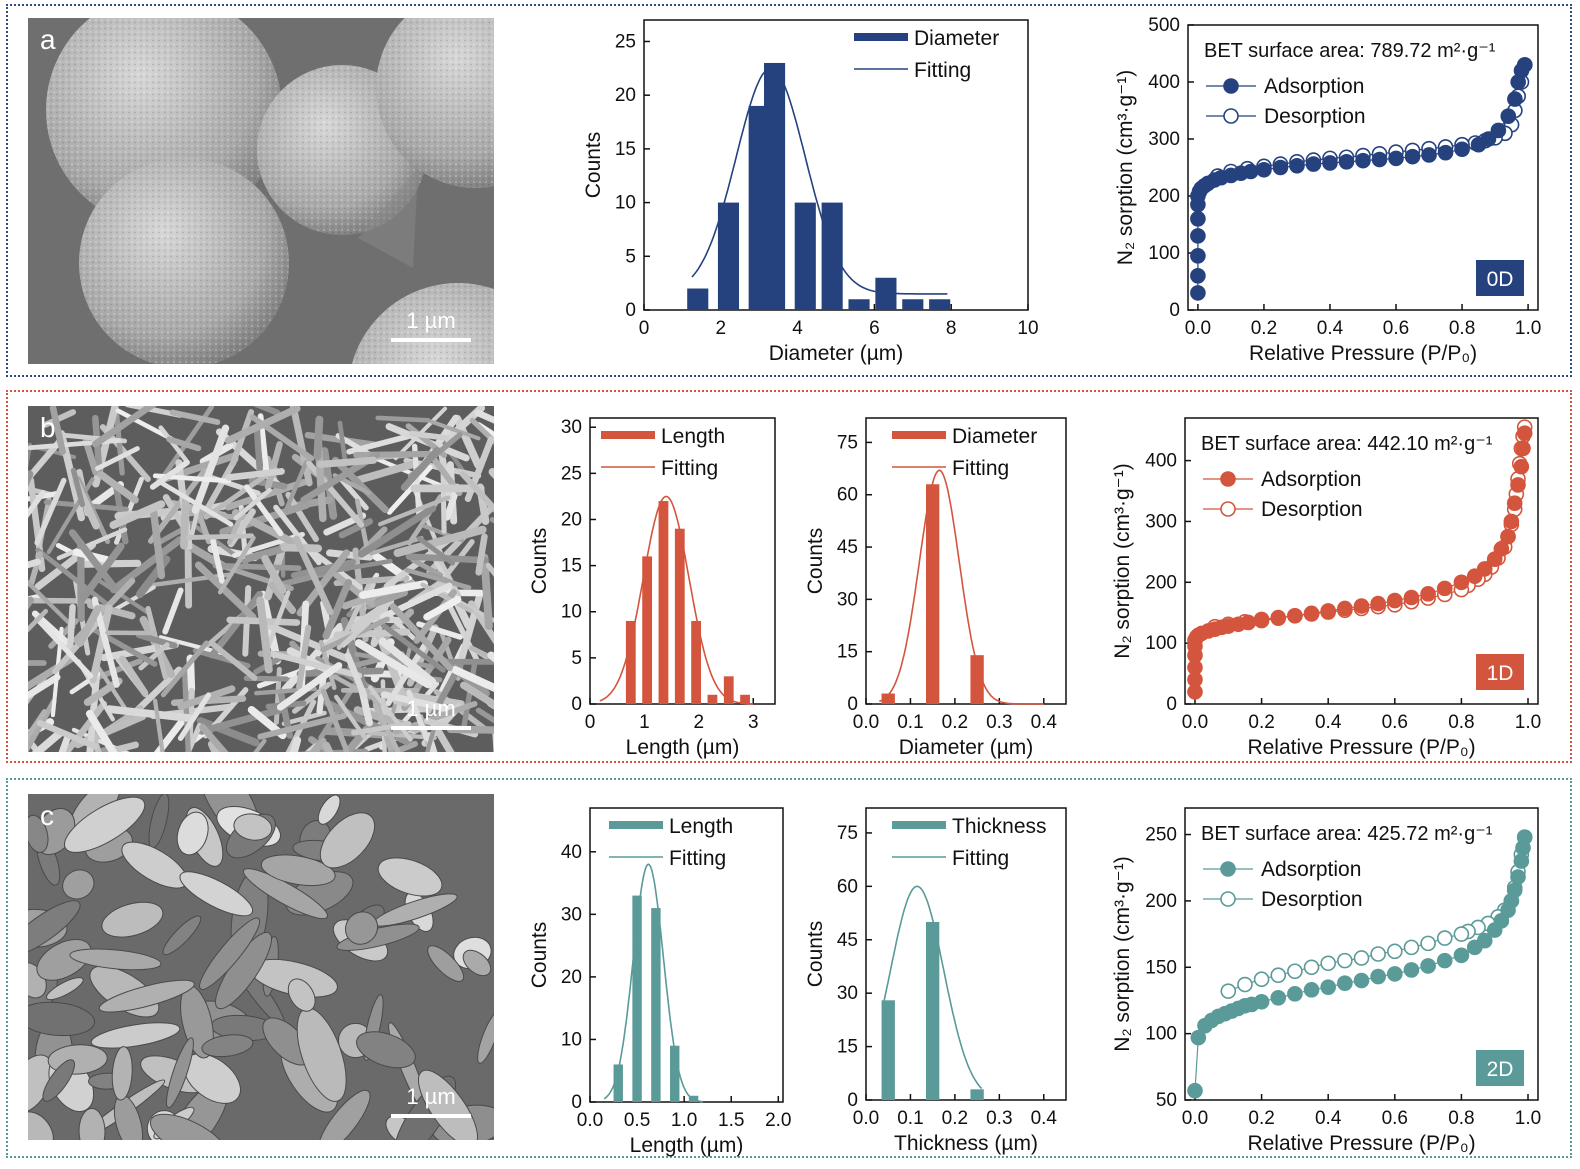 Image resolution: width=1580 pixels, height=1169 pixels. I want to click on sem-nanorods-picture, so click(261, 579).